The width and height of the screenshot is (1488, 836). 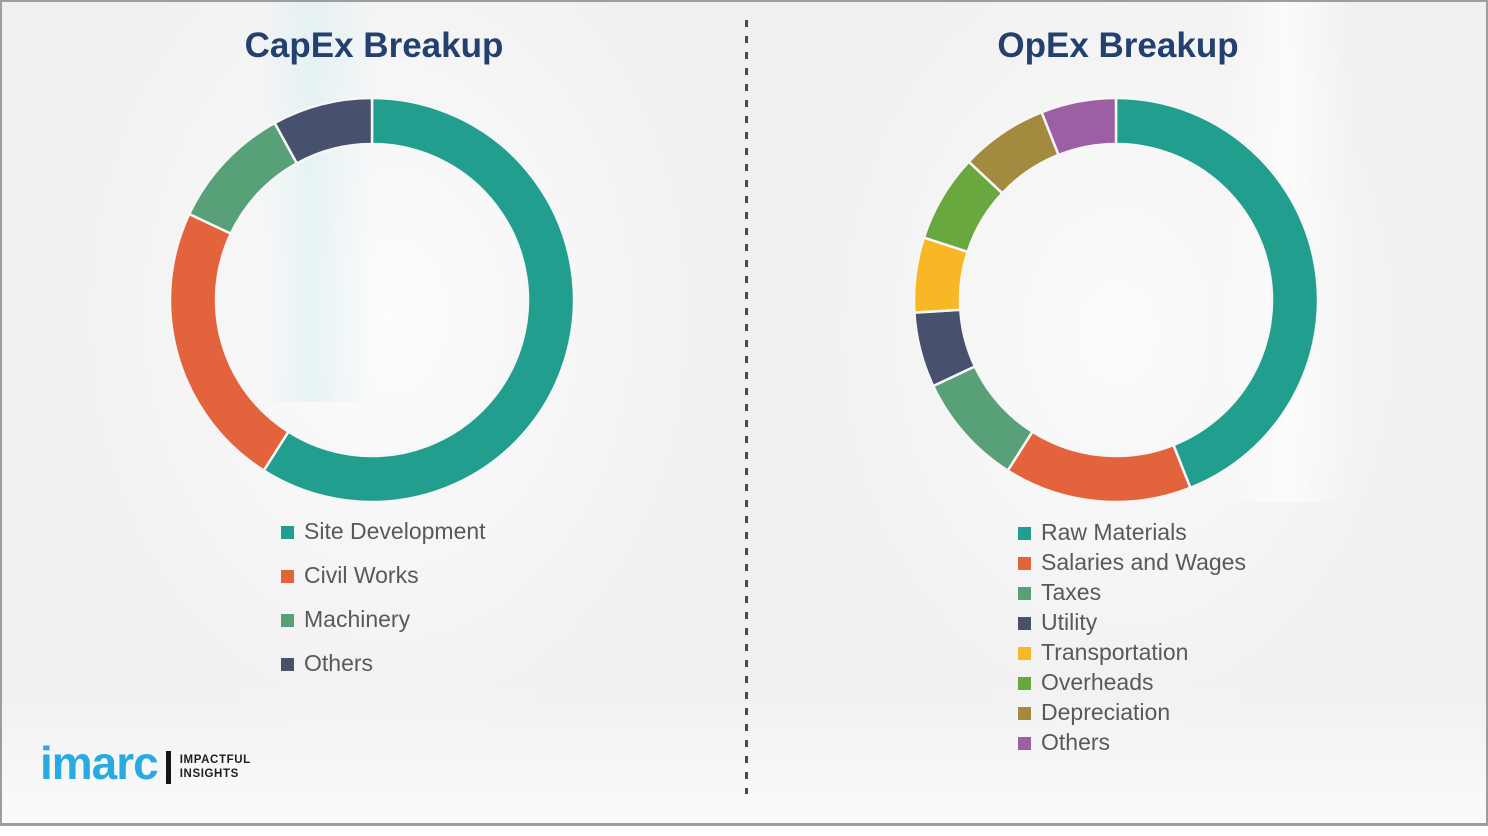 What do you see at coordinates (1071, 591) in the screenshot?
I see `legend-label: Taxes` at bounding box center [1071, 591].